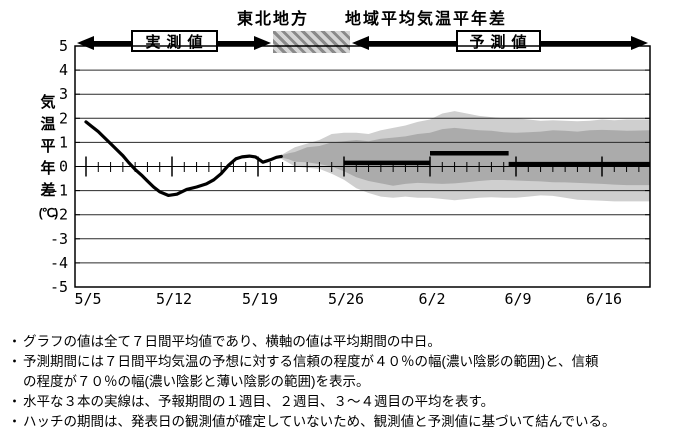  I want to click on y-tick-label: -4, so click(59, 263).